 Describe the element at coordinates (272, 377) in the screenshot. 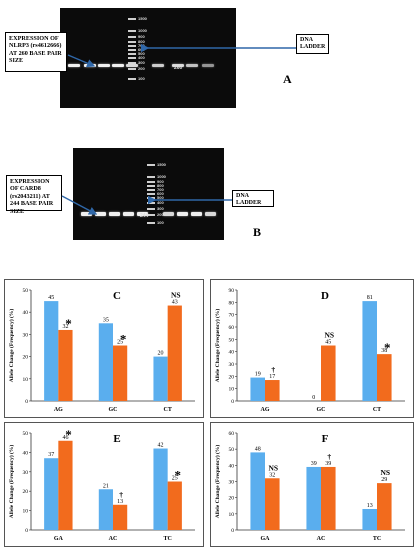

I see `data-label: 17` at that location.